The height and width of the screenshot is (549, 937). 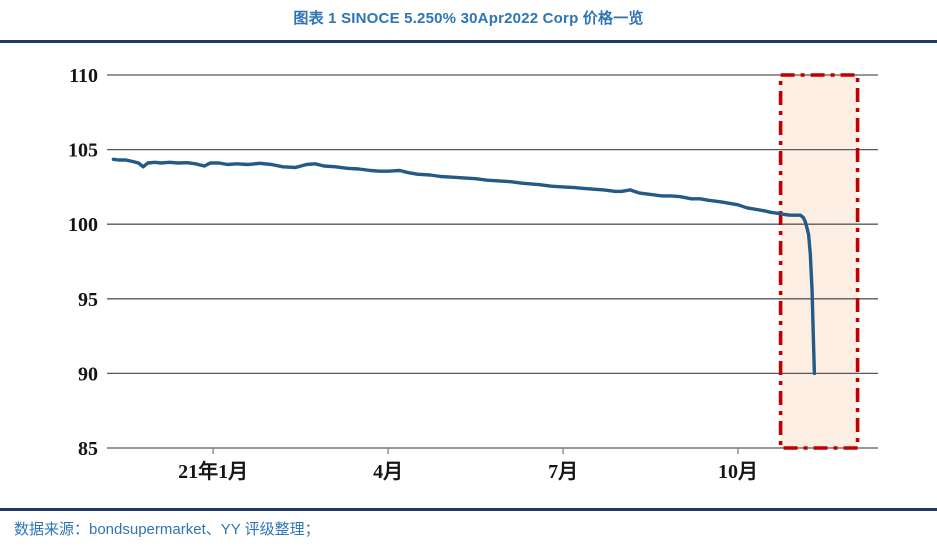 I want to click on x-tick-label: 7月, so click(x=563, y=472).